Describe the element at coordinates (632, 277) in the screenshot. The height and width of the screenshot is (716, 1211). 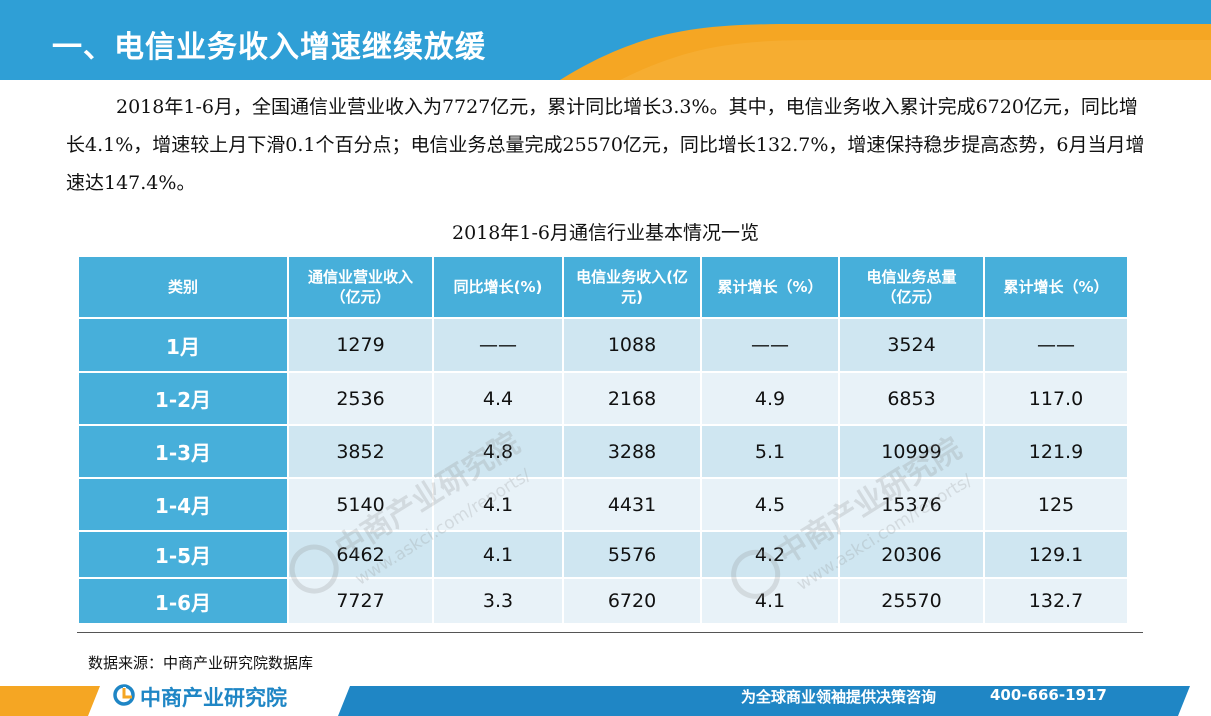
I see `header-line: 电信业务收入(亿` at that location.